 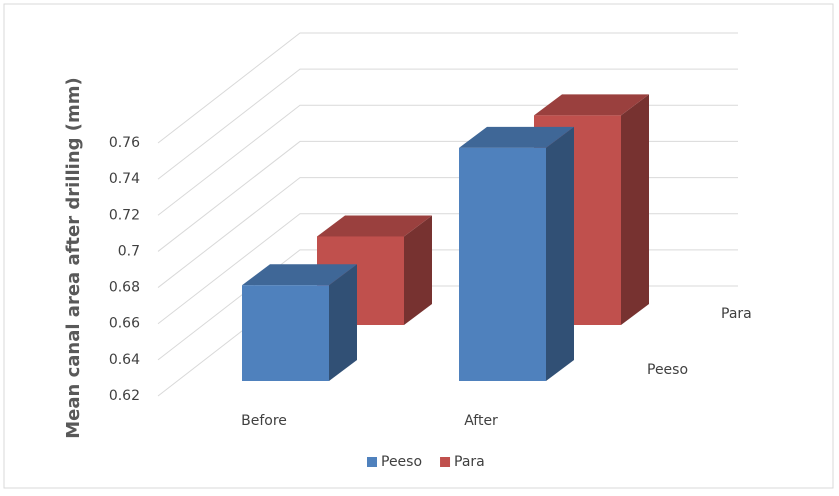 I want to click on depth-label: Para, so click(x=736, y=314).